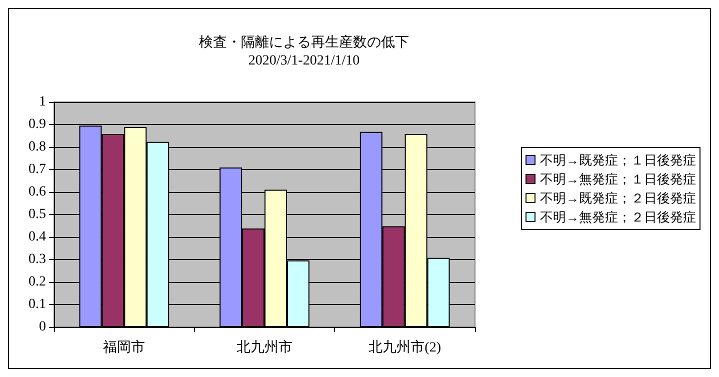  I want to click on y-tick-label: 0.6, so click(37, 192).